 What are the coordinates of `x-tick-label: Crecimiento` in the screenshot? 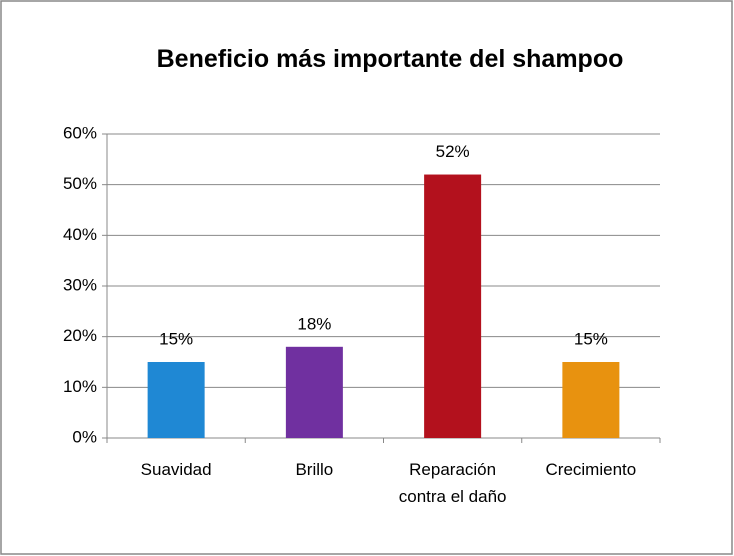 It's located at (591, 469).